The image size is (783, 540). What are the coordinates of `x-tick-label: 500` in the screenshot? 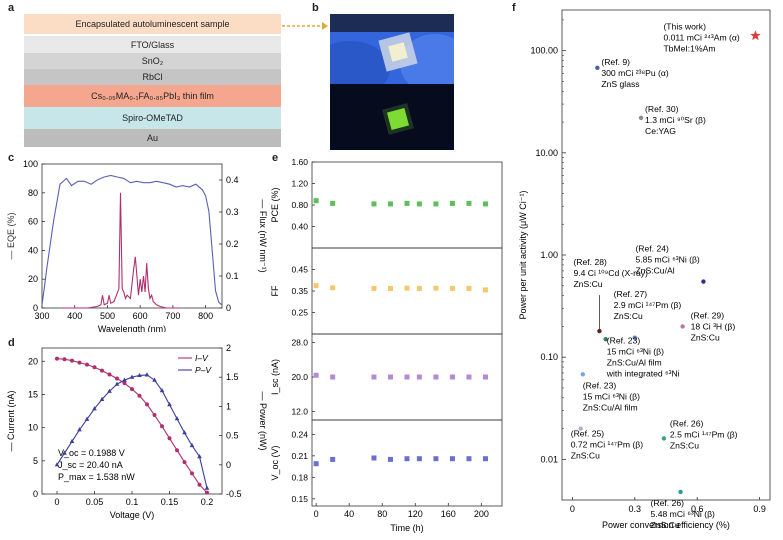 It's located at (107, 316).